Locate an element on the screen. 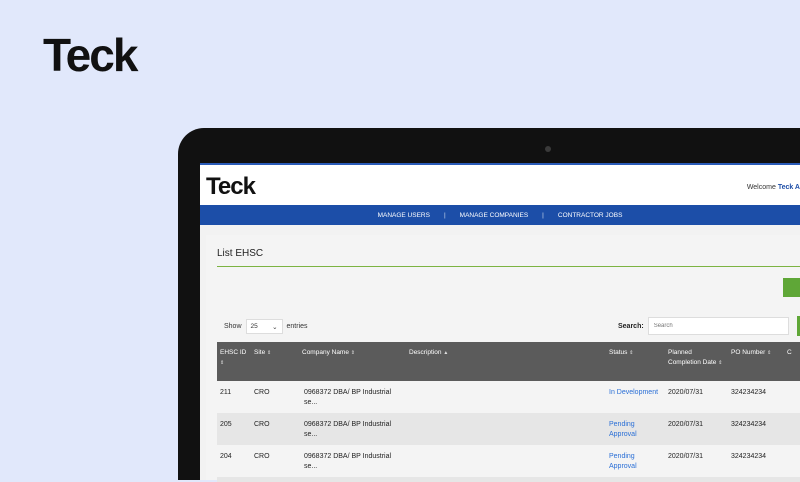 This screenshot has height=482, width=800. col-label: Status is located at coordinates (618, 352).